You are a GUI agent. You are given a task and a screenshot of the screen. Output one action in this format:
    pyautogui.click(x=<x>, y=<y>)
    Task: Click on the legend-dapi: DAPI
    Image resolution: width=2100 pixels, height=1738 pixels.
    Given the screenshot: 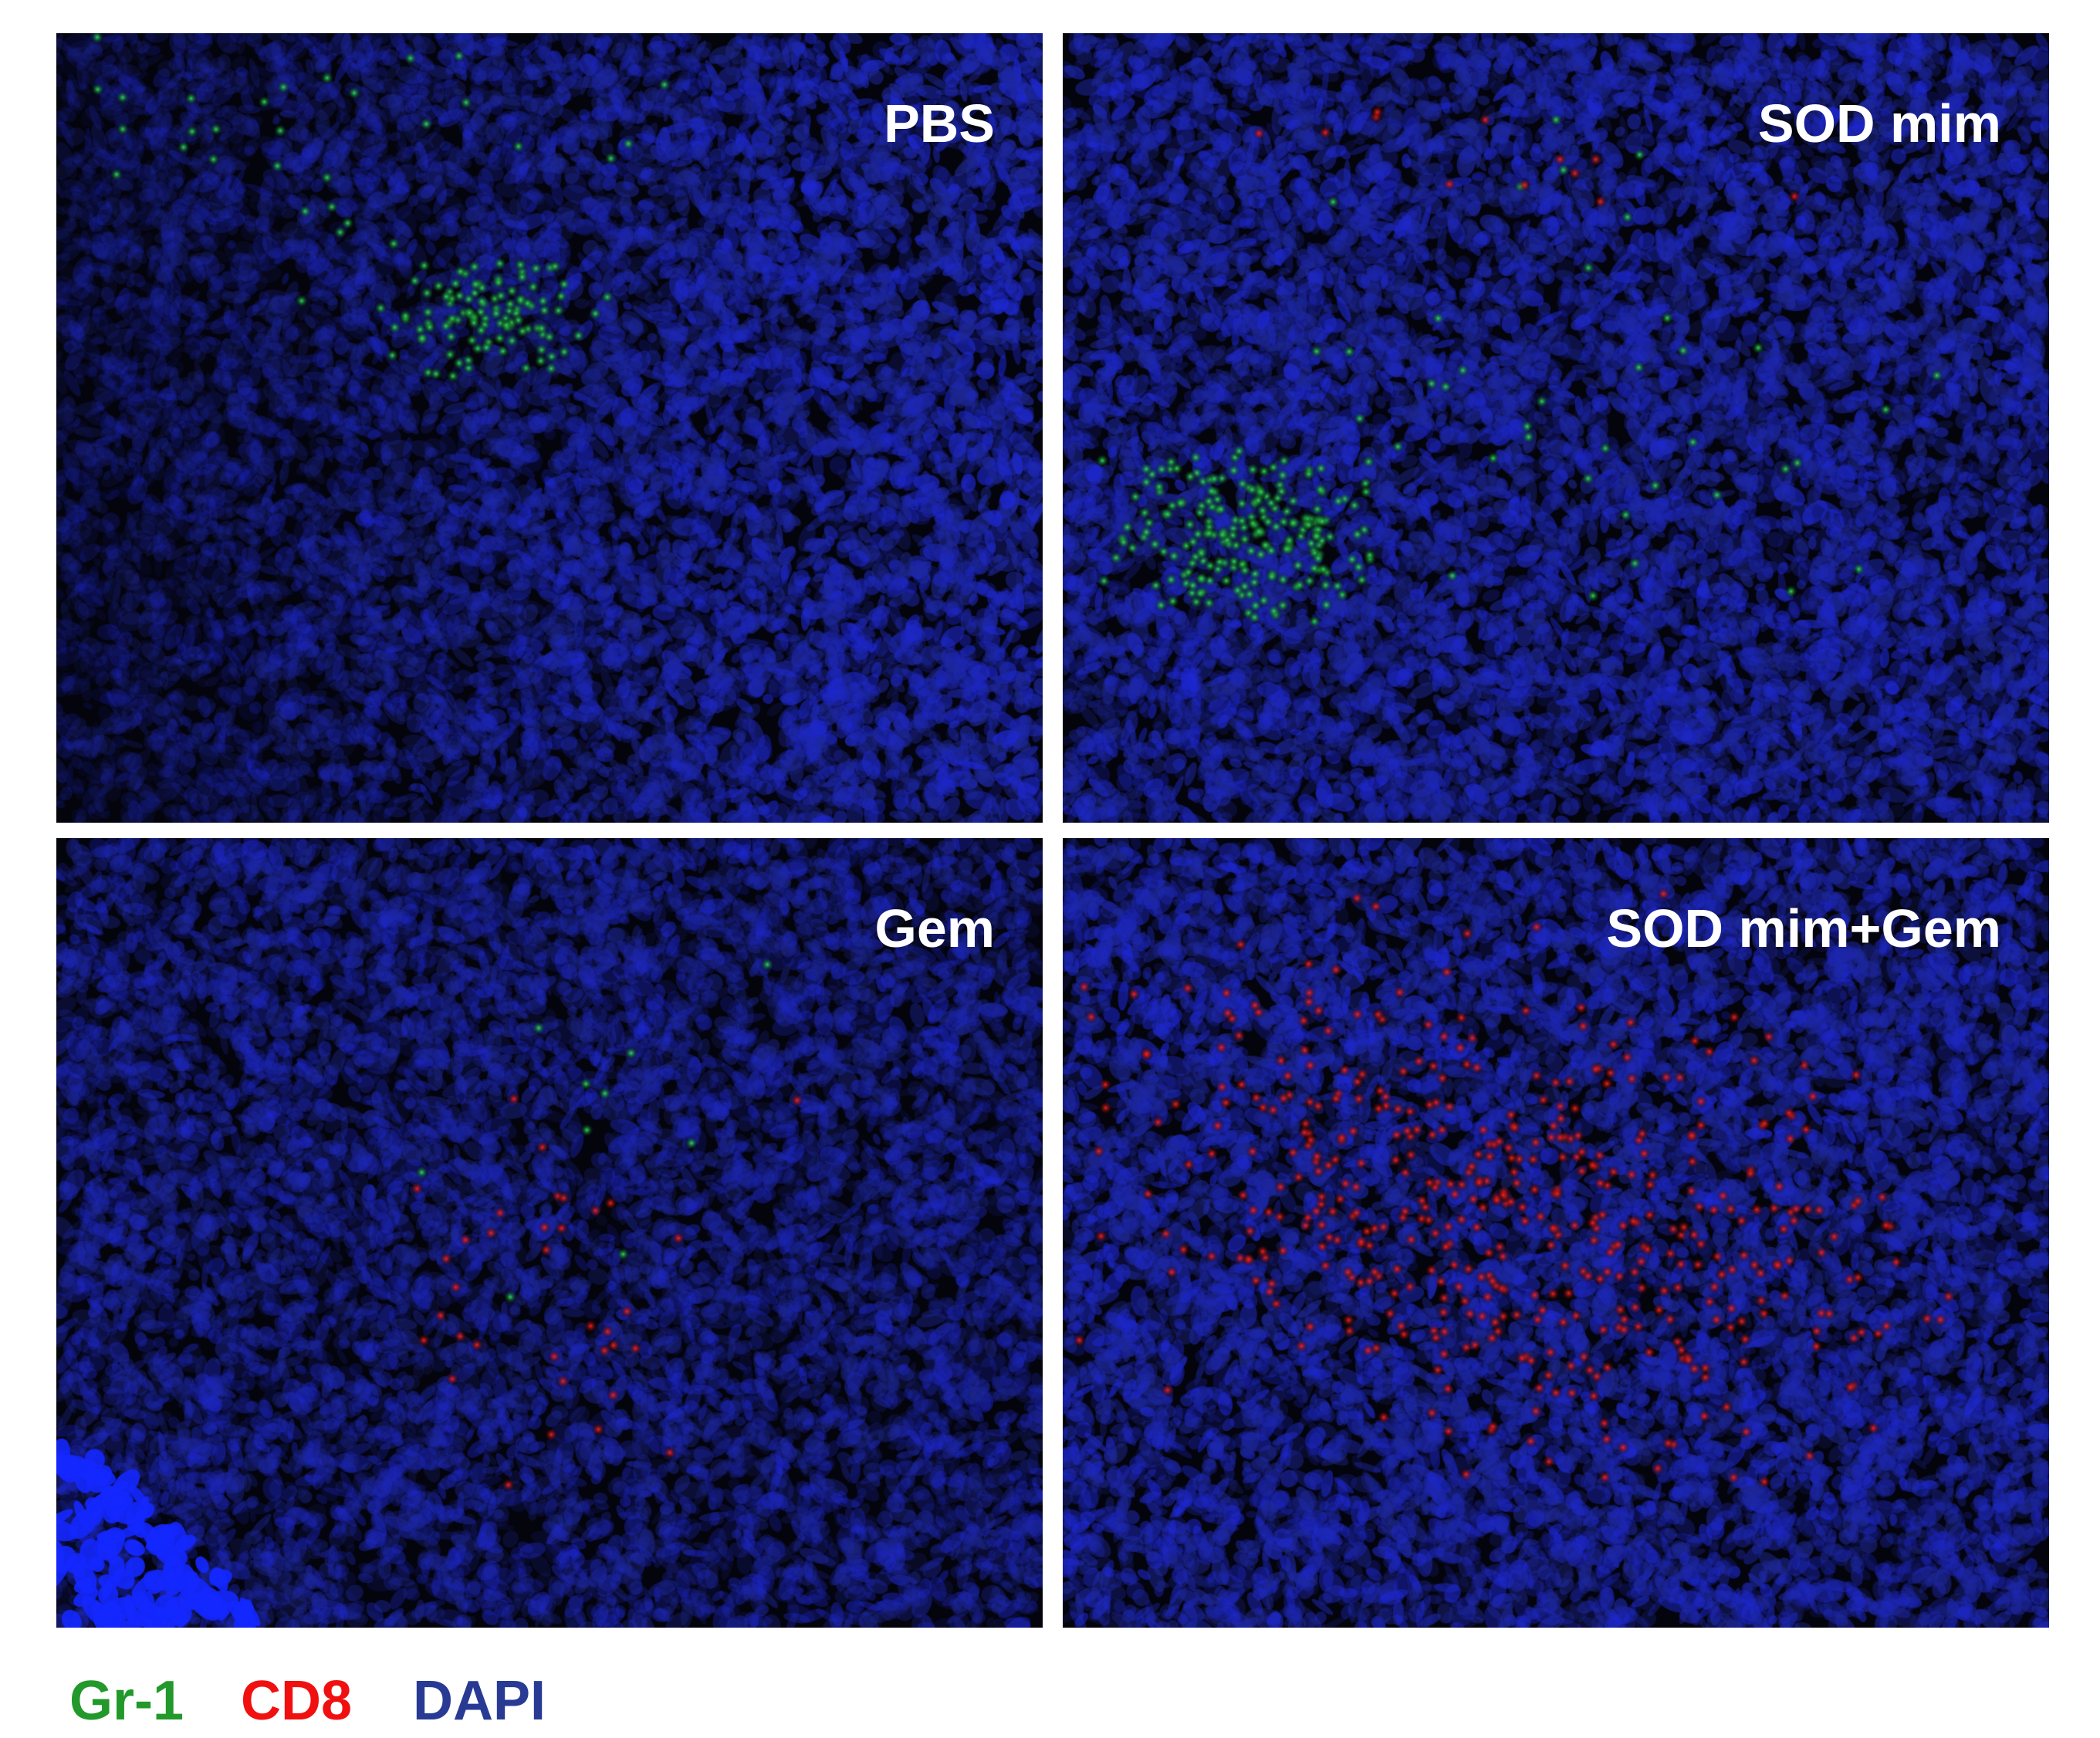 What is the action you would take?
    pyautogui.click(x=480, y=1701)
    